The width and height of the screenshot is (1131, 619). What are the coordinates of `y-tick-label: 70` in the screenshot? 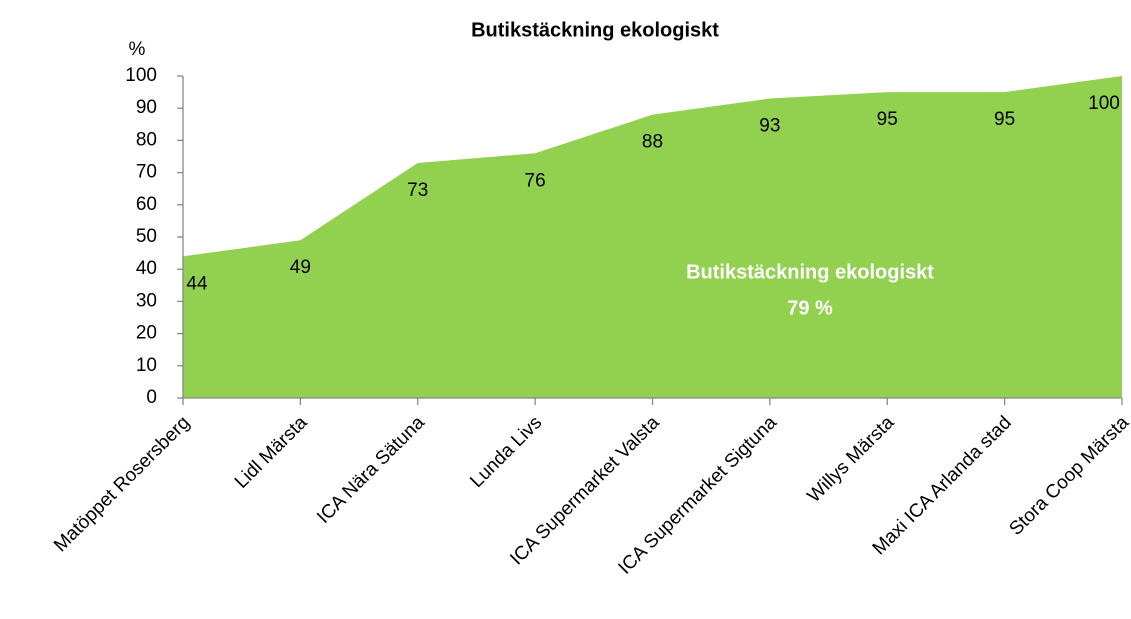 It's located at (146, 172).